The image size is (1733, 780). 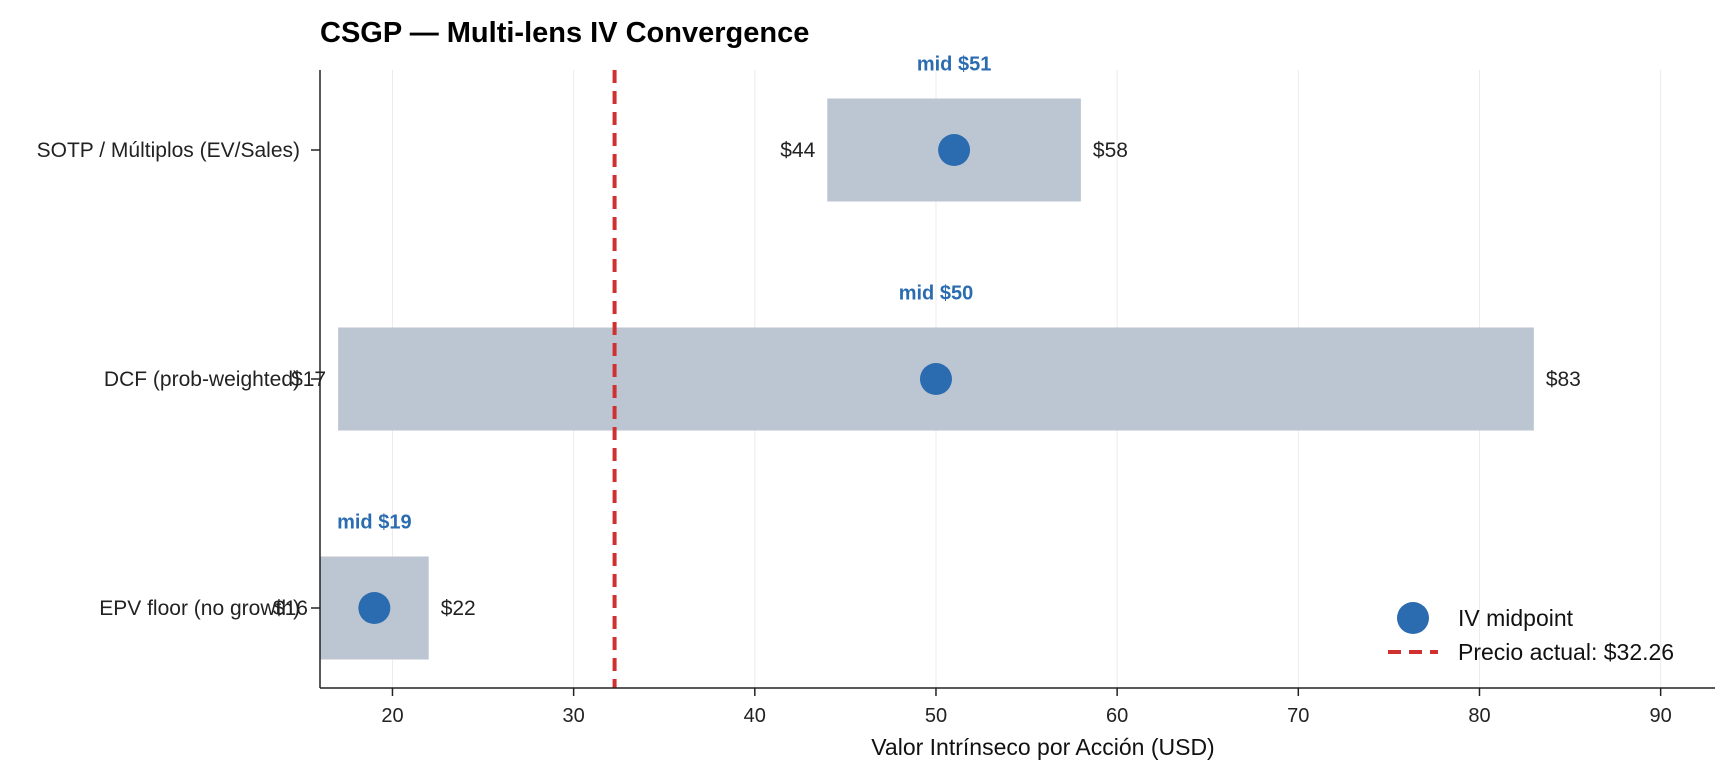 What do you see at coordinates (458, 608) in the screenshot?
I see `high-label-row-2: $22` at bounding box center [458, 608].